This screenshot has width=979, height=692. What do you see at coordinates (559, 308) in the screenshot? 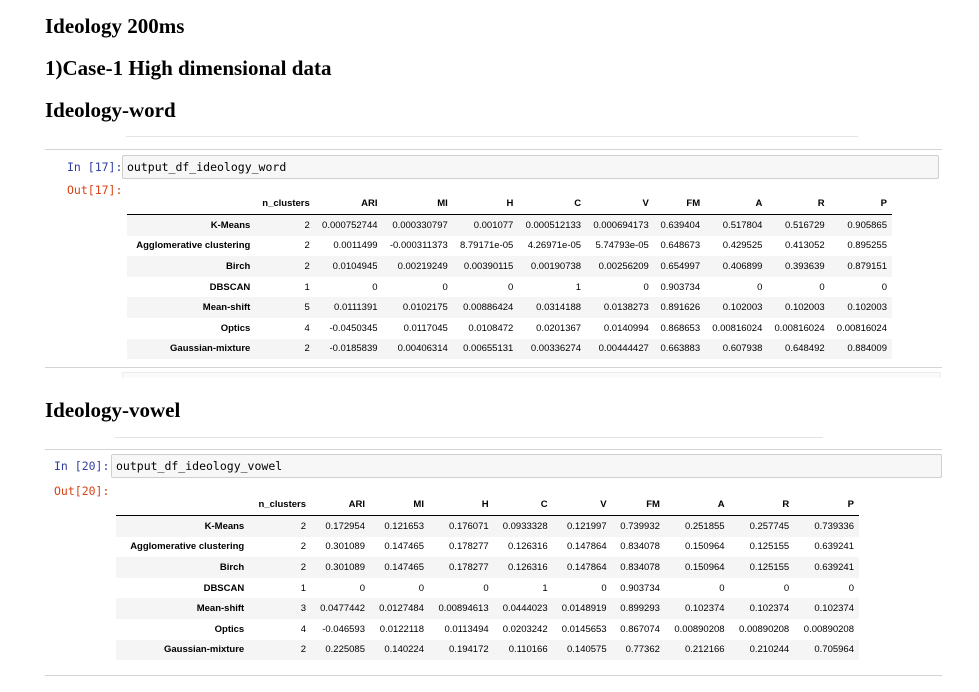
I see `table-cell: 0.0314188` at bounding box center [559, 308].